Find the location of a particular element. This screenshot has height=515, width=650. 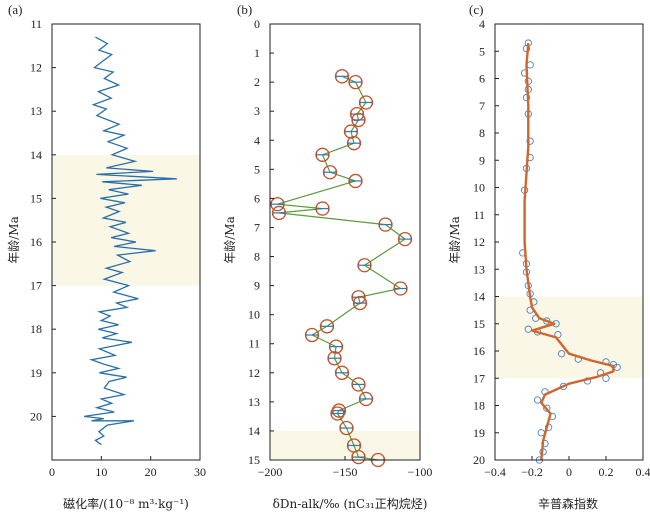

series-line is located at coordinates (130, 241).